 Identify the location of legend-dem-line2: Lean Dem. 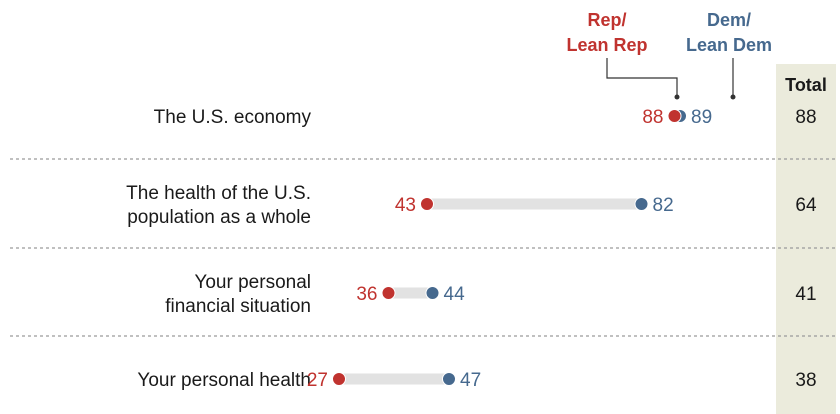
(729, 45).